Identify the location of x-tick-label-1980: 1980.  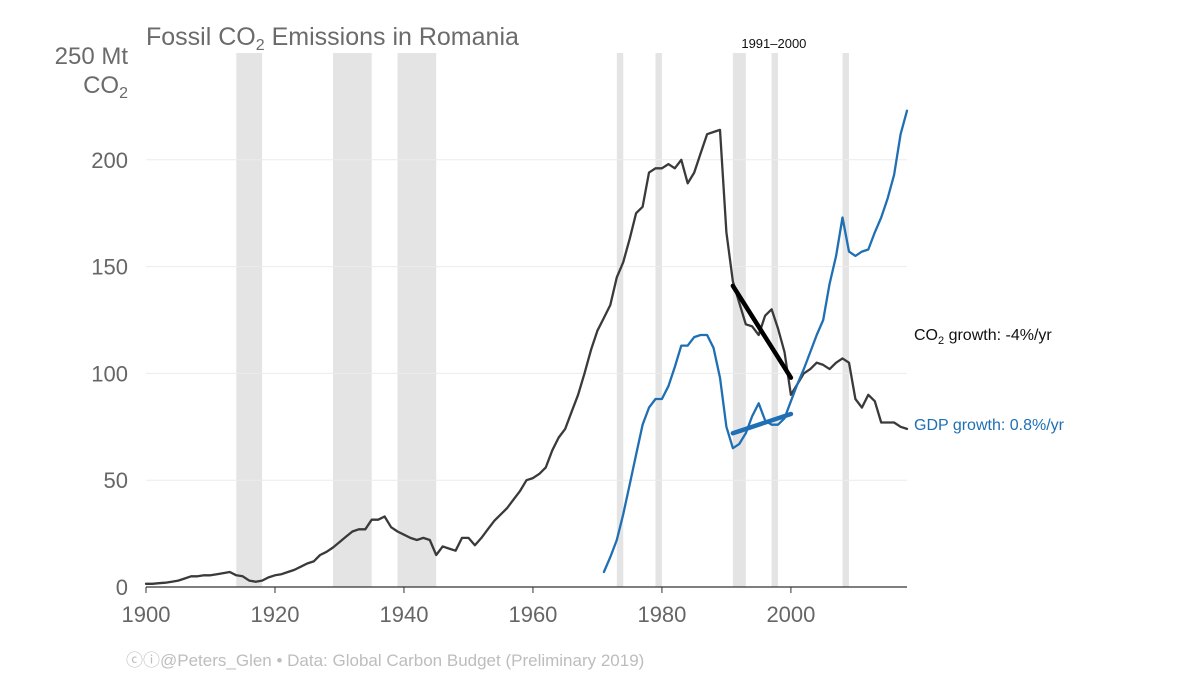
(661, 614).